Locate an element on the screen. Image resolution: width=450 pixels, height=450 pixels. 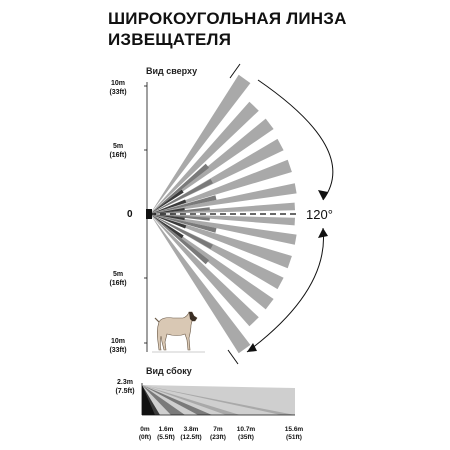
boundary-tick-lower is located at coordinates (233, 357).